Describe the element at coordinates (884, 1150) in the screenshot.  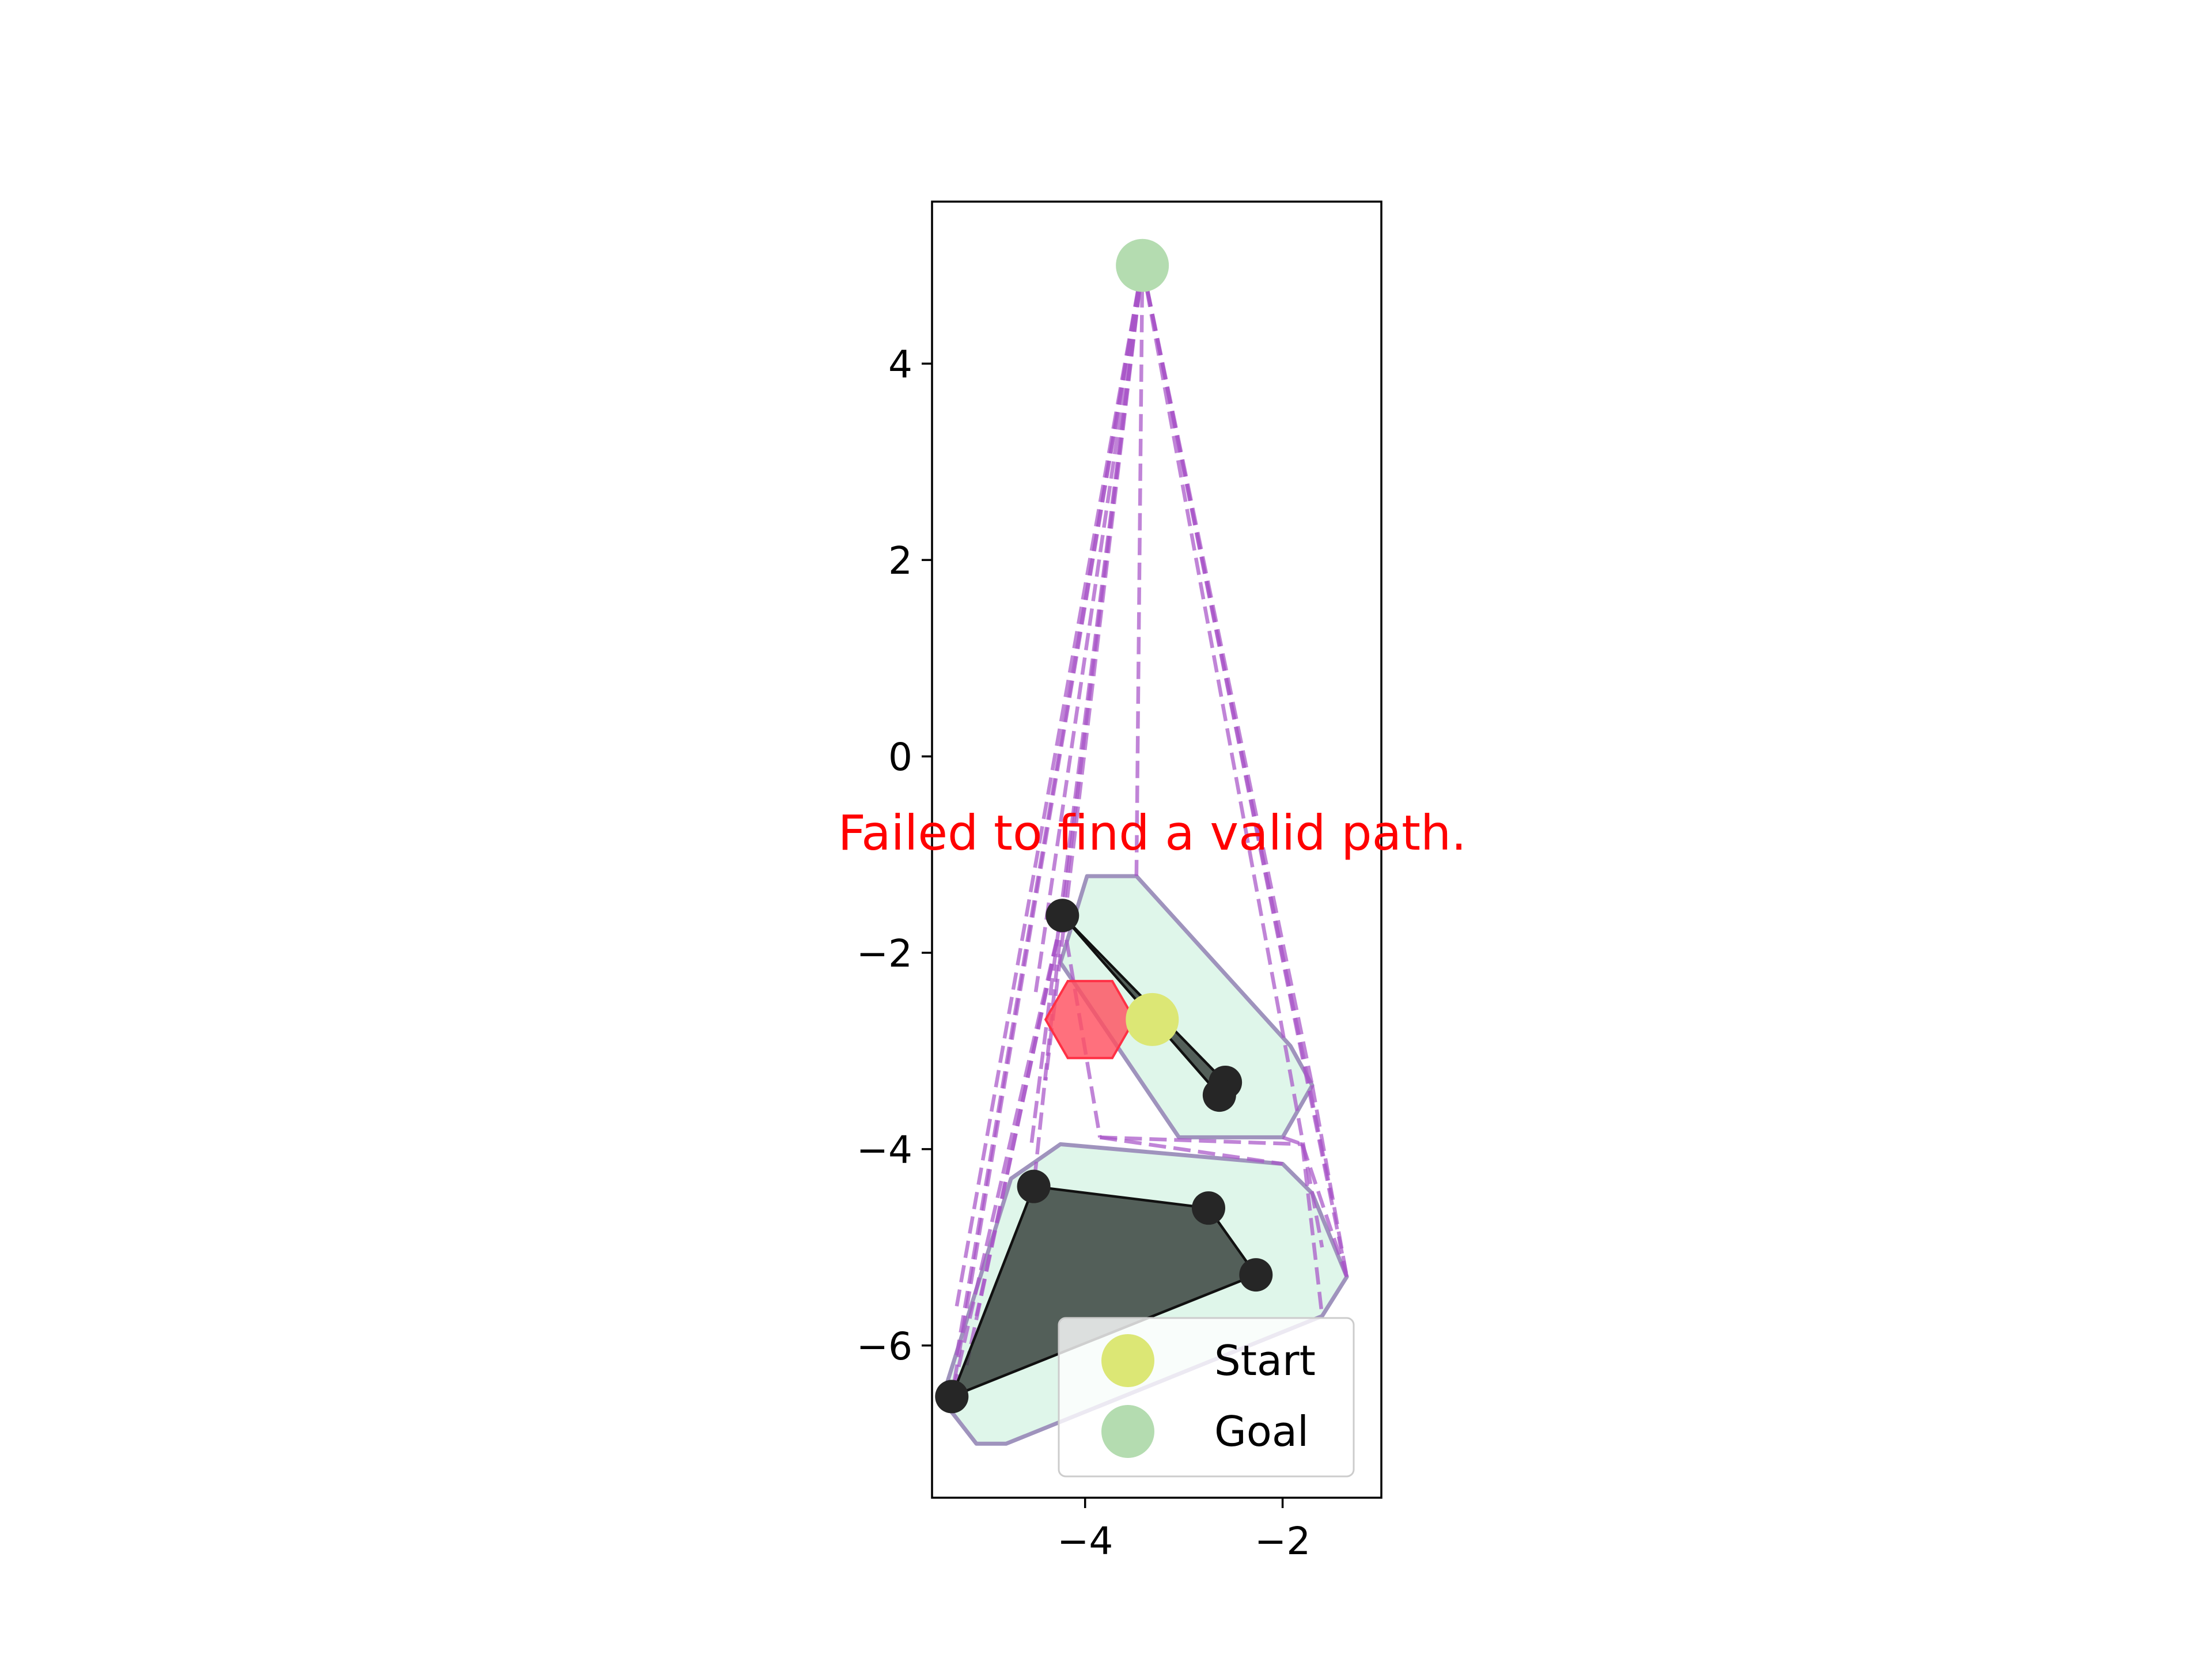
I see `y-tick-label-4: −4` at that location.